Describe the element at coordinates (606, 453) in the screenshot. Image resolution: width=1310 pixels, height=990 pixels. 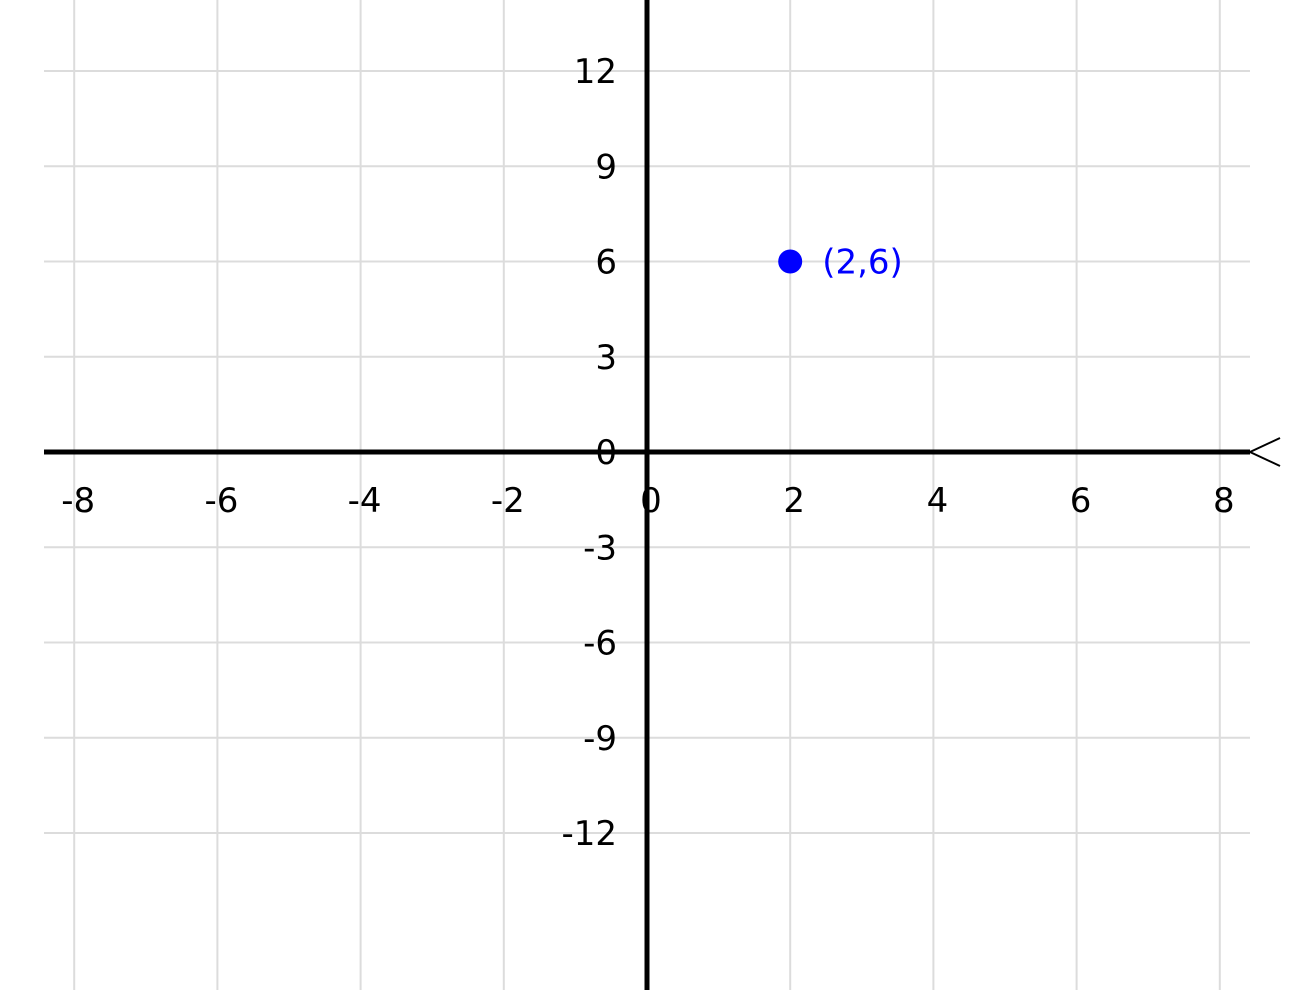
I see `y-tick-label: 0` at that location.